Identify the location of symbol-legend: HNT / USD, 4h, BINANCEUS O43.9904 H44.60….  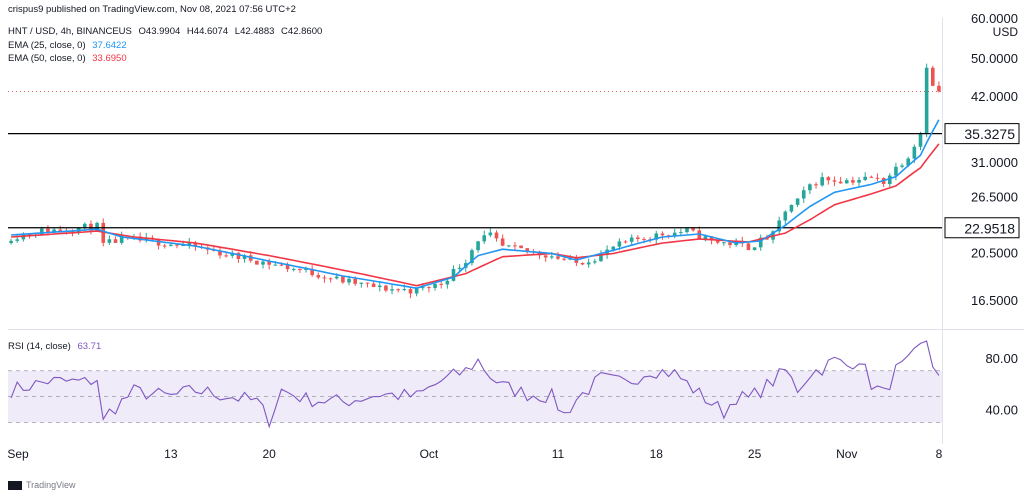
(165, 32).